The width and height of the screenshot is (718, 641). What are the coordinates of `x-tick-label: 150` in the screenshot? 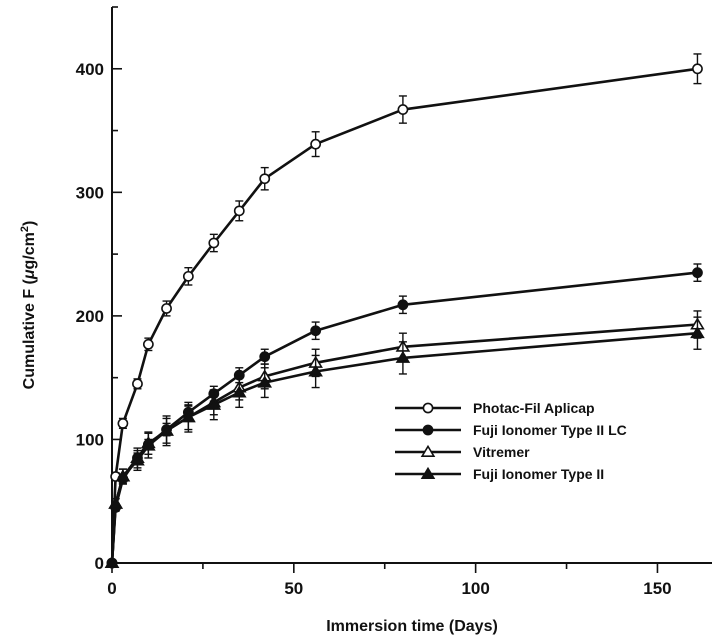 It's located at (657, 588).